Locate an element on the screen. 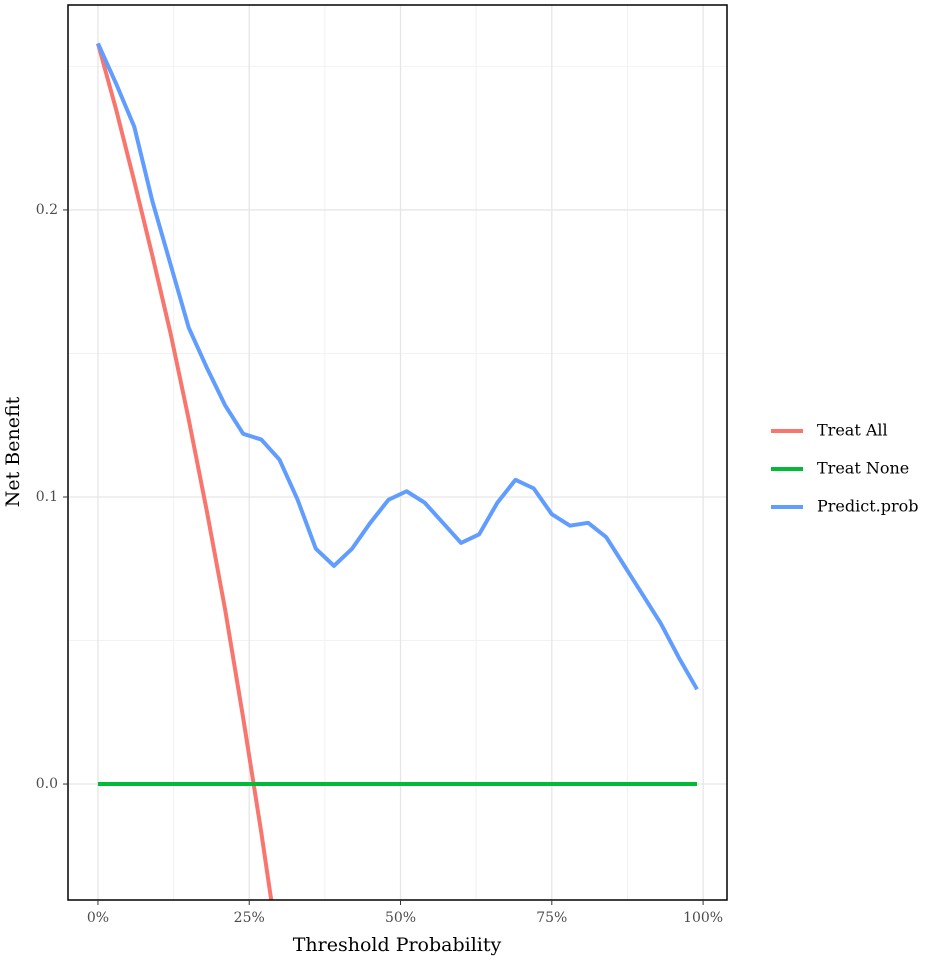 Image resolution: width=941 pixels, height=962 pixels. legend-text: Predict.prob is located at coordinates (867, 506).